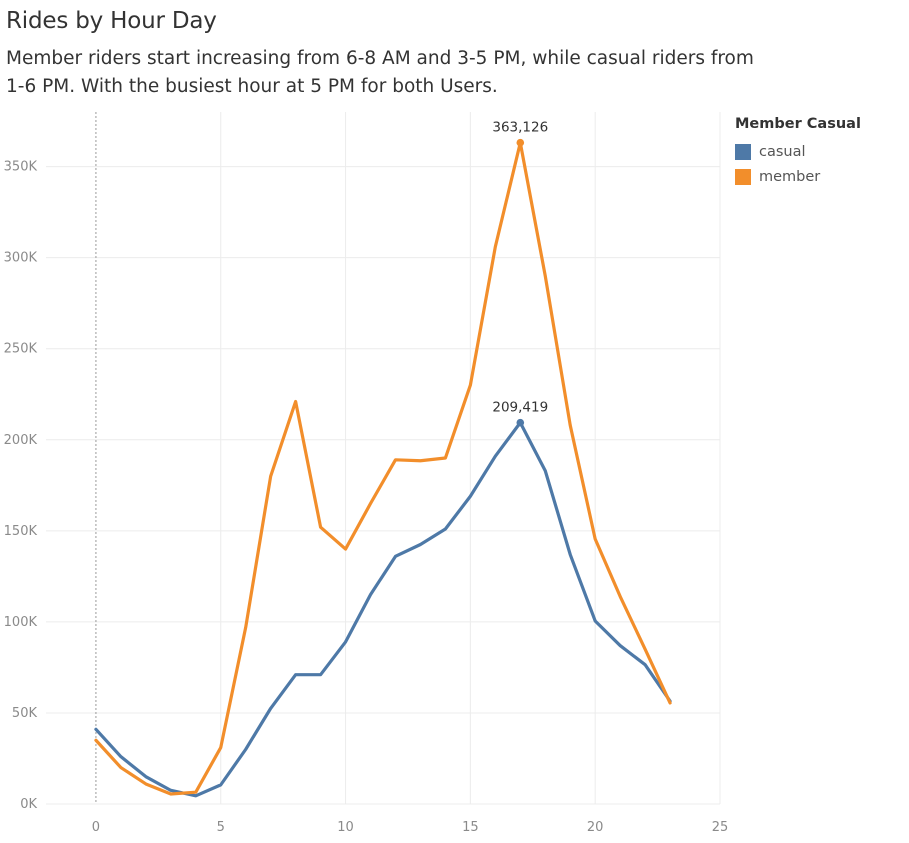  I want to click on y-tick-label: 250K, so click(21, 349).